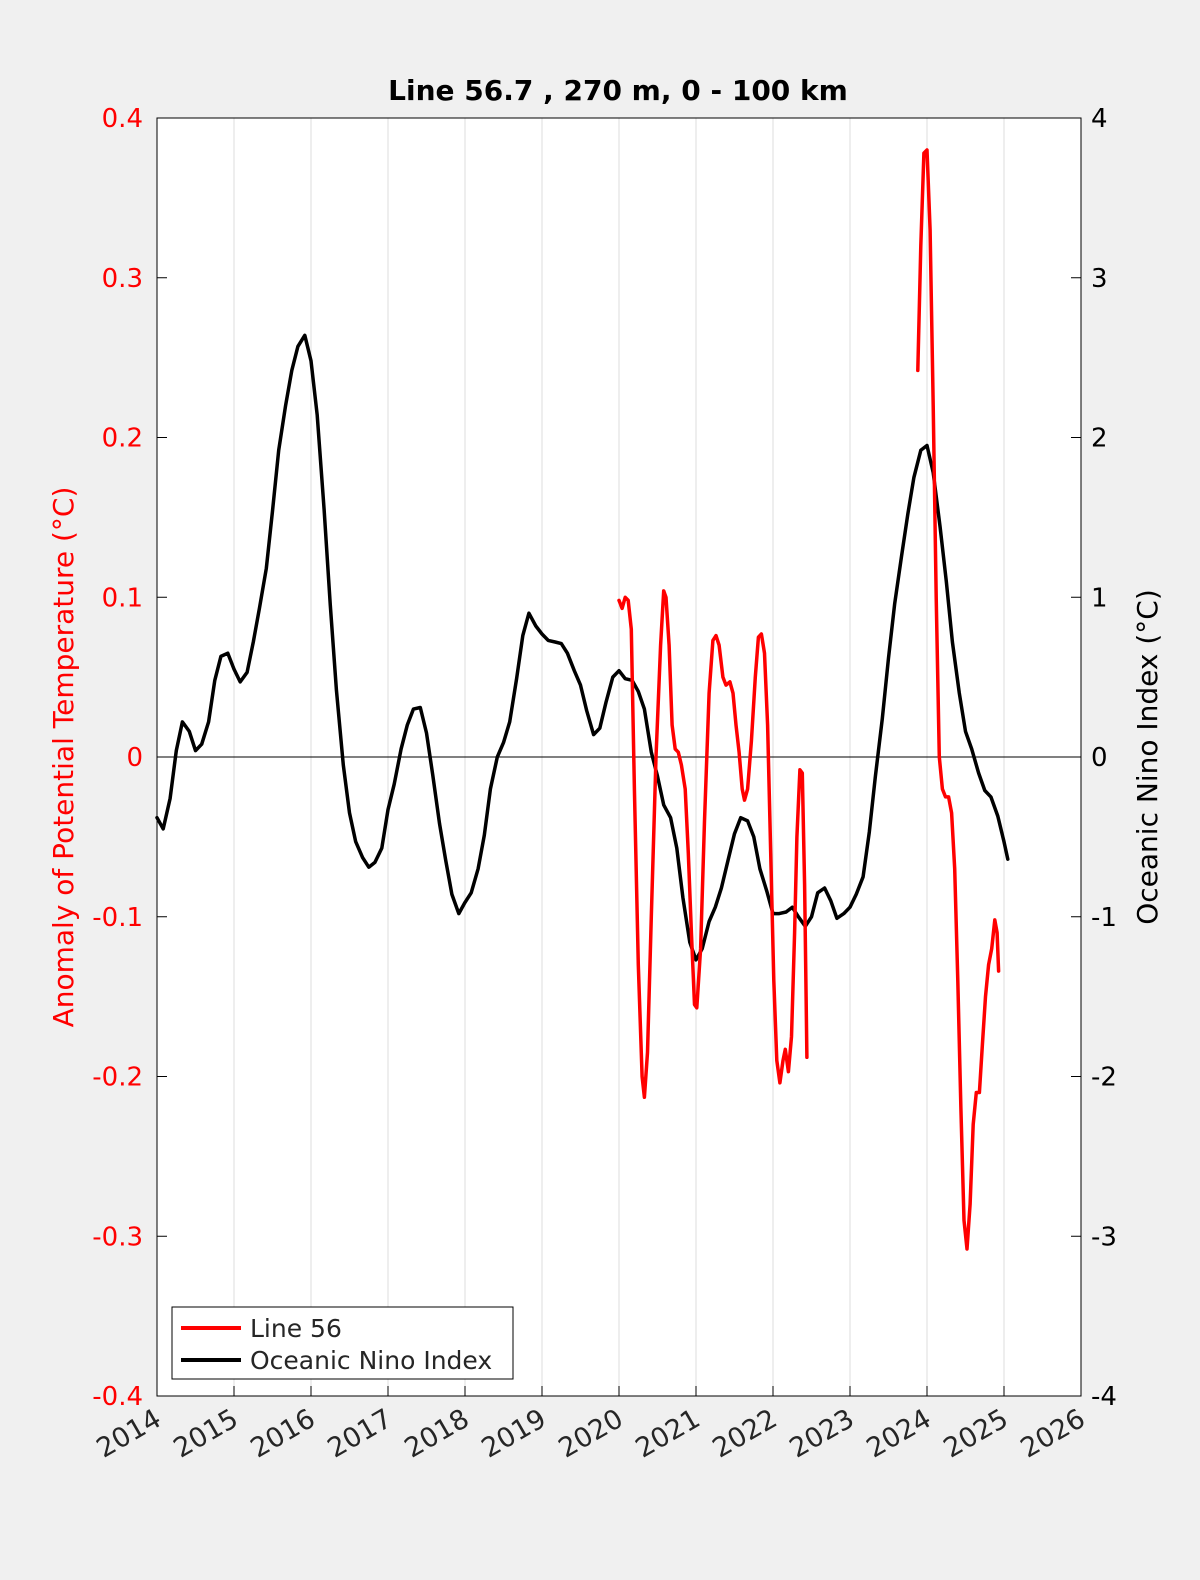  I want to click on legend-box, so click(342, 1343).